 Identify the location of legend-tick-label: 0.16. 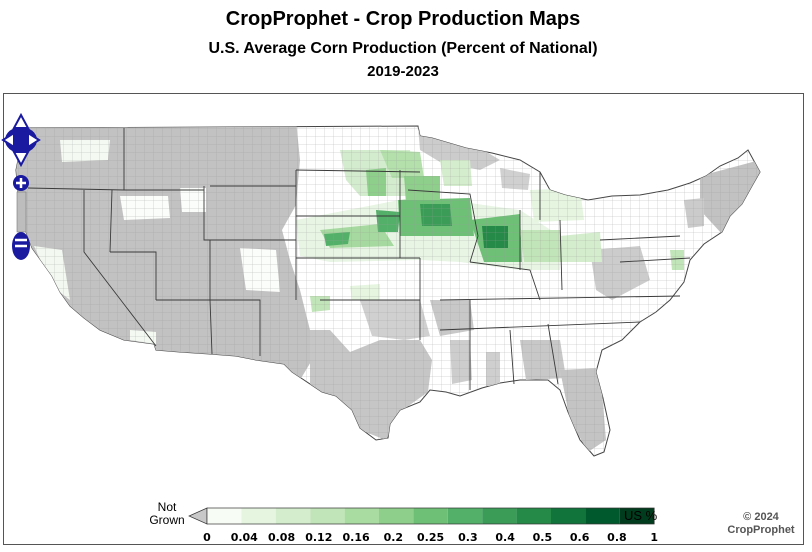
(355, 537).